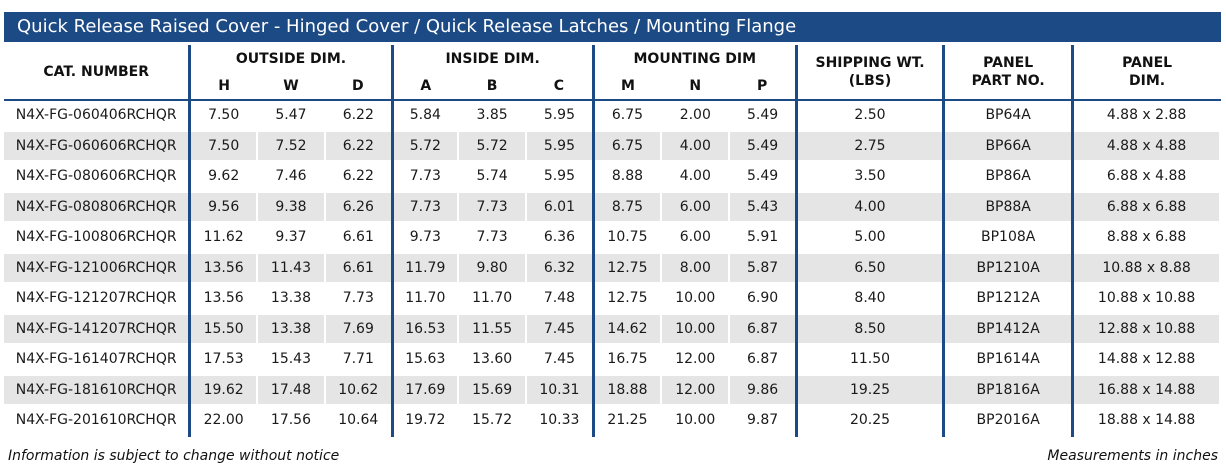 This screenshot has width=1226, height=474. Describe the element at coordinates (560, 329) in the screenshot. I see `cell-c: 7.45` at that location.